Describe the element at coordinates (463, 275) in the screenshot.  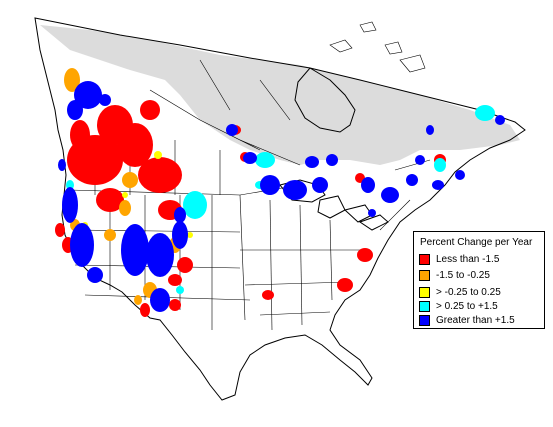
I see `legend-label: -1.5 to -0.25` at that location.